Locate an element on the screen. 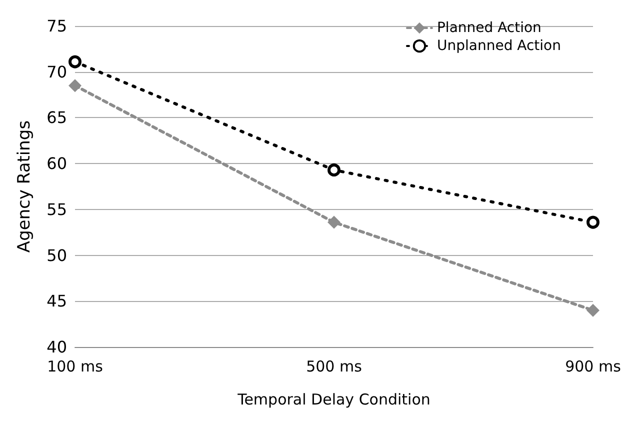 This screenshot has height=429, width=634. y-tick-label: 50 is located at coordinates (56, 255).